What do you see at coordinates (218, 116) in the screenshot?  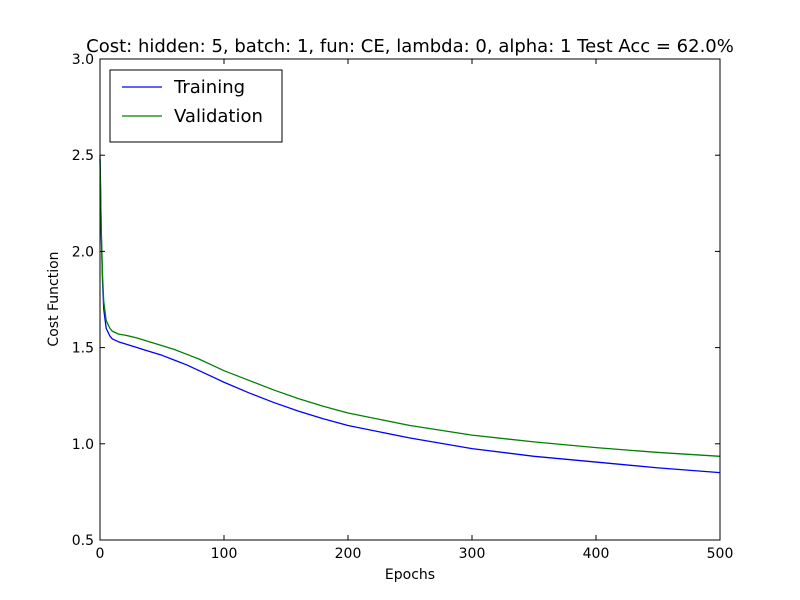 I see `legend-label-validation: Validation` at bounding box center [218, 116].